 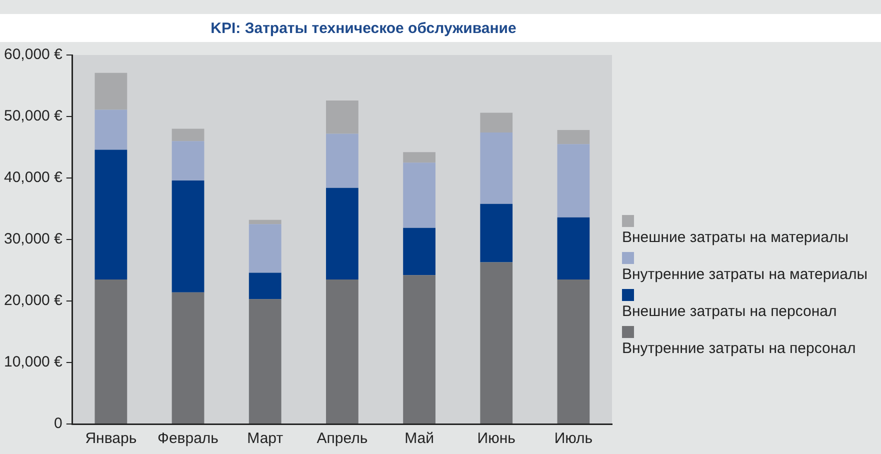 What do you see at coordinates (573, 439) in the screenshot?
I see `x-tick-label: Июль` at bounding box center [573, 439].